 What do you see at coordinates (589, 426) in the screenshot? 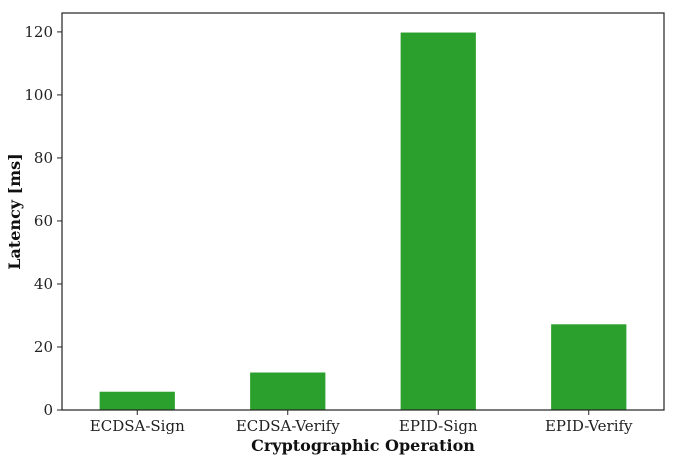
I see `x-tick-label: EPID-Verify` at bounding box center [589, 426].